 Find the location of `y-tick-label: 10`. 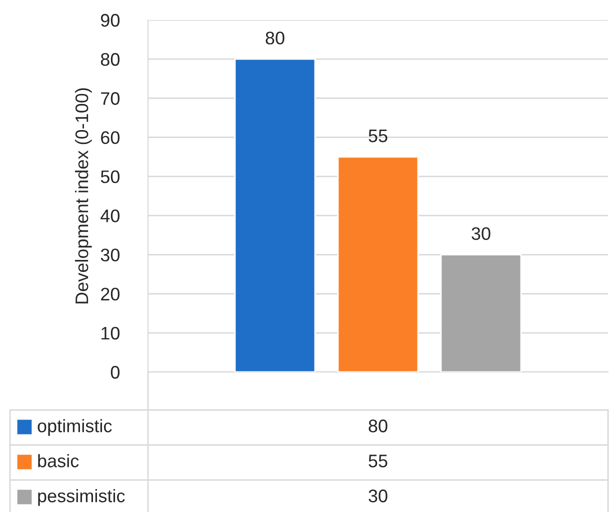

y-tick-label: 10 is located at coordinates (111, 333).